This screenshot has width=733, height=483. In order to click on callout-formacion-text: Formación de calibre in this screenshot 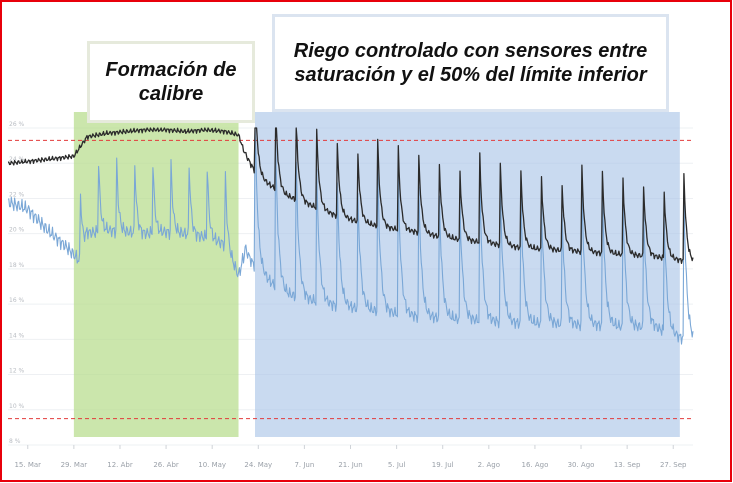, I will do `click(171, 82)`.